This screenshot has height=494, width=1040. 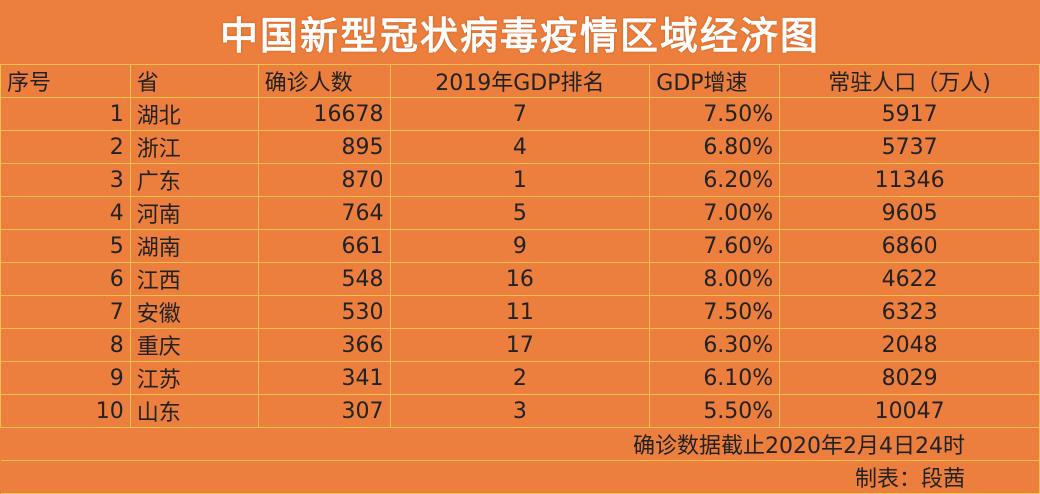 What do you see at coordinates (65, 279) in the screenshot?
I see `cell-idx: 6` at bounding box center [65, 279].